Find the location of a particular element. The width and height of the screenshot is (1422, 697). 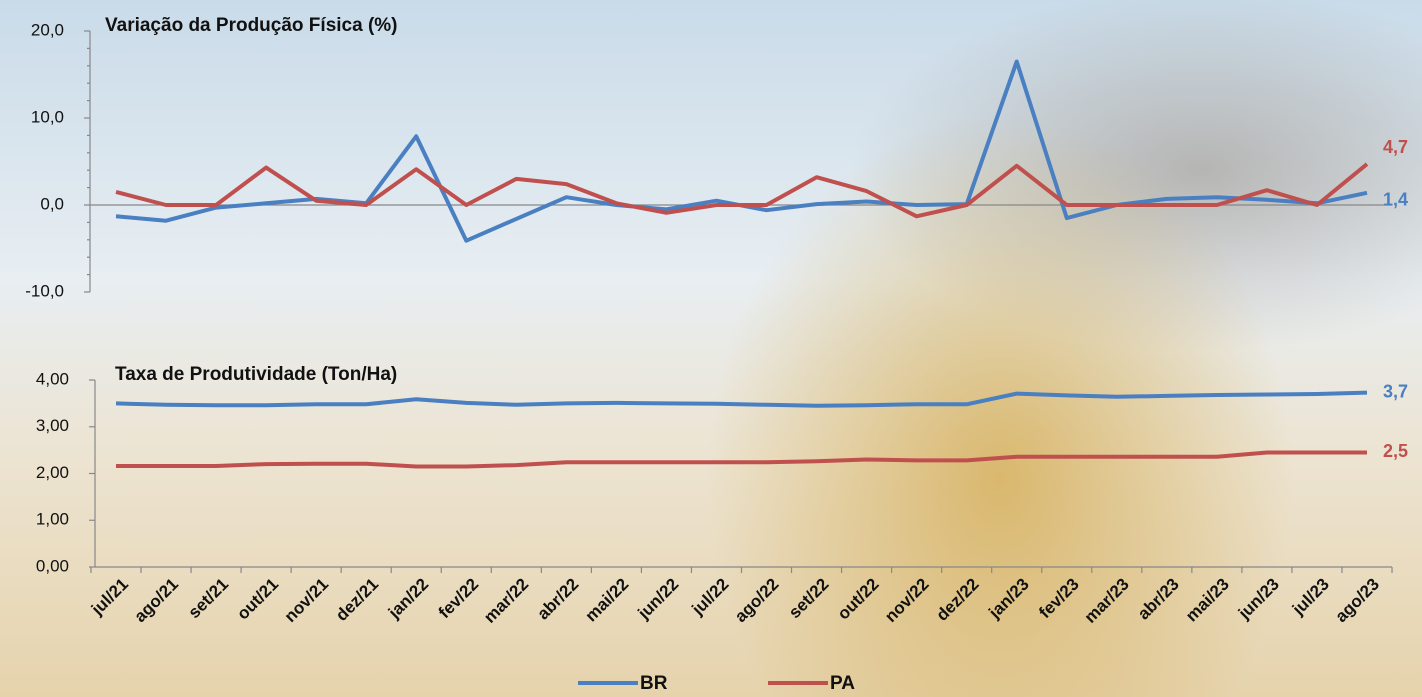

y-tick-label: -10,0 is located at coordinates (44, 290).